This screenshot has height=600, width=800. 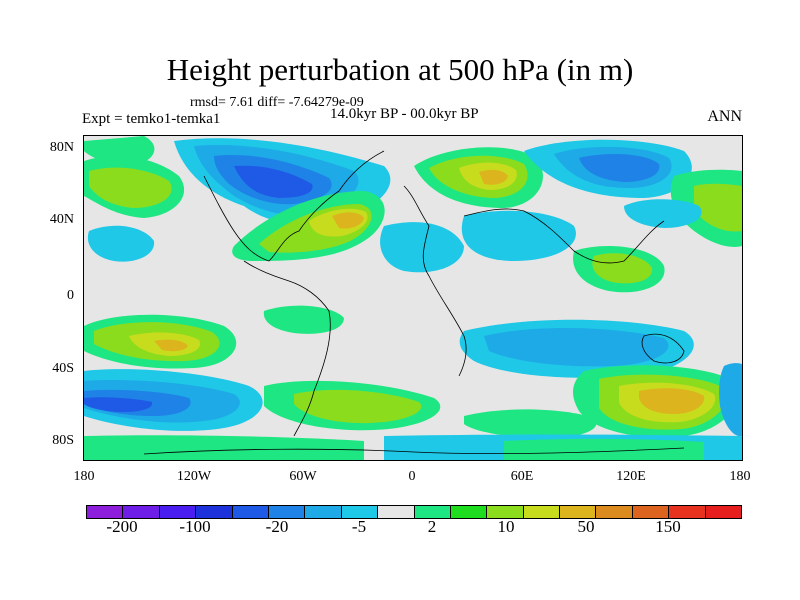 What do you see at coordinates (432, 526) in the screenshot?
I see `colorbar-label: 2` at bounding box center [432, 526].